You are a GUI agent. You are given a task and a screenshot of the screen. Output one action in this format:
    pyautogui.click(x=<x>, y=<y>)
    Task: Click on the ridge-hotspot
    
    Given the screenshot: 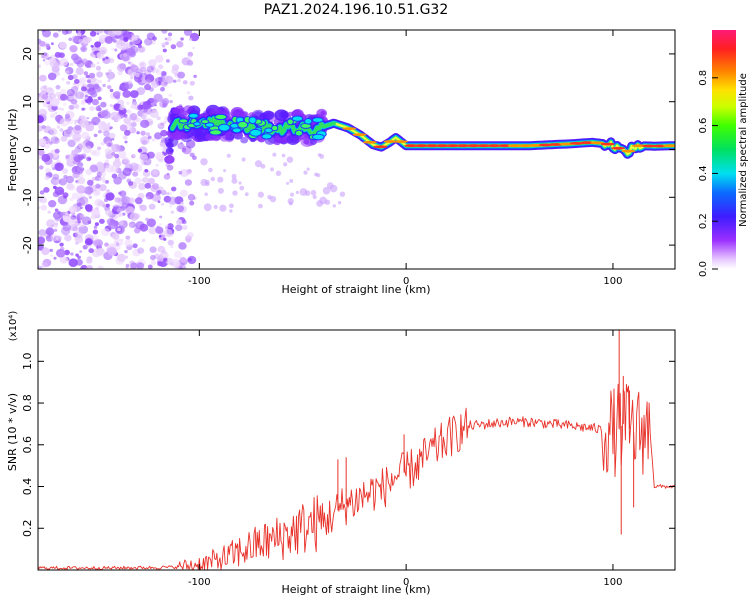 What is the action you would take?
    pyautogui.click(x=607, y=144)
    